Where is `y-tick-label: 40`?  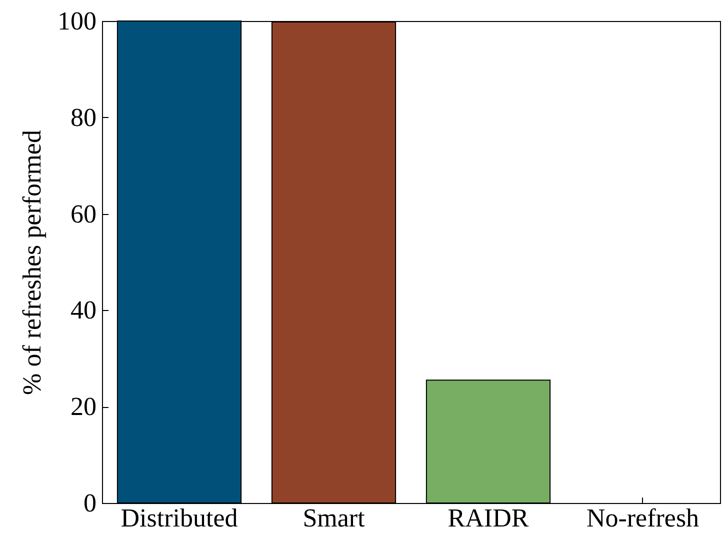 y-tick-label: 40 is located at coordinates (83, 310).